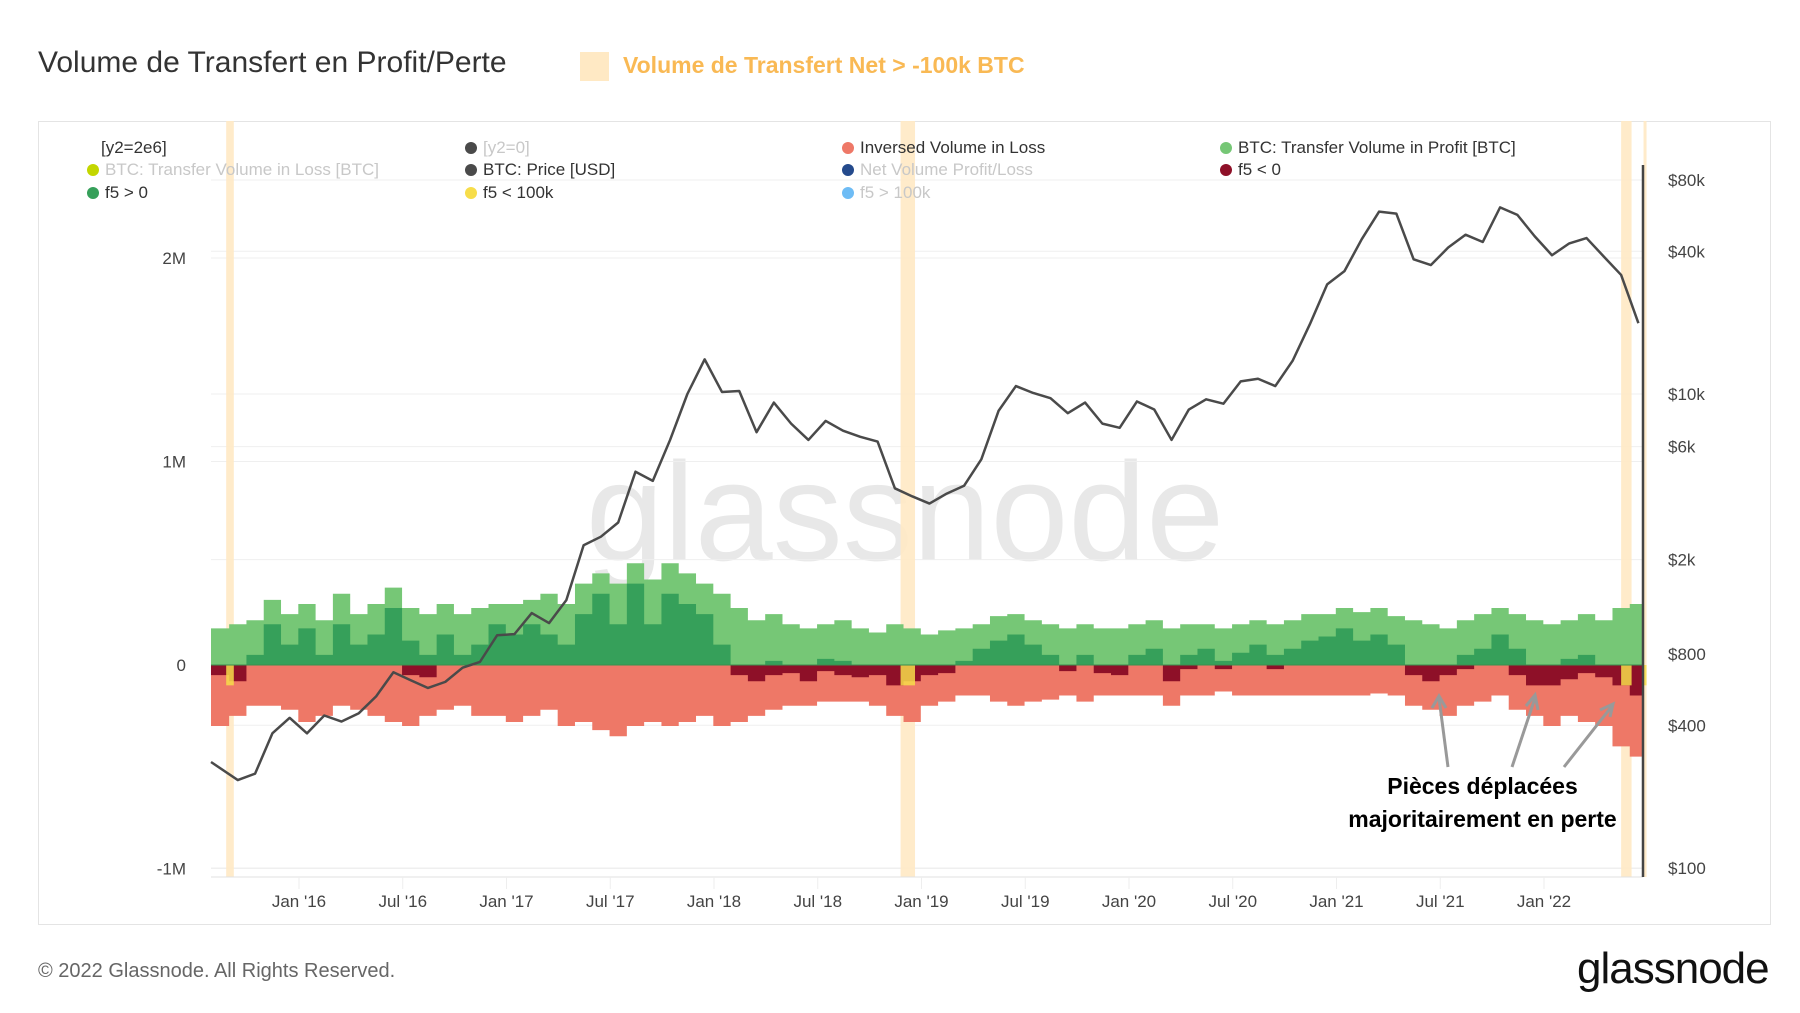 The image size is (1800, 1013). Describe the element at coordinates (610, 901) in the screenshot. I see `x-tick-label: Jul '17` at that location.